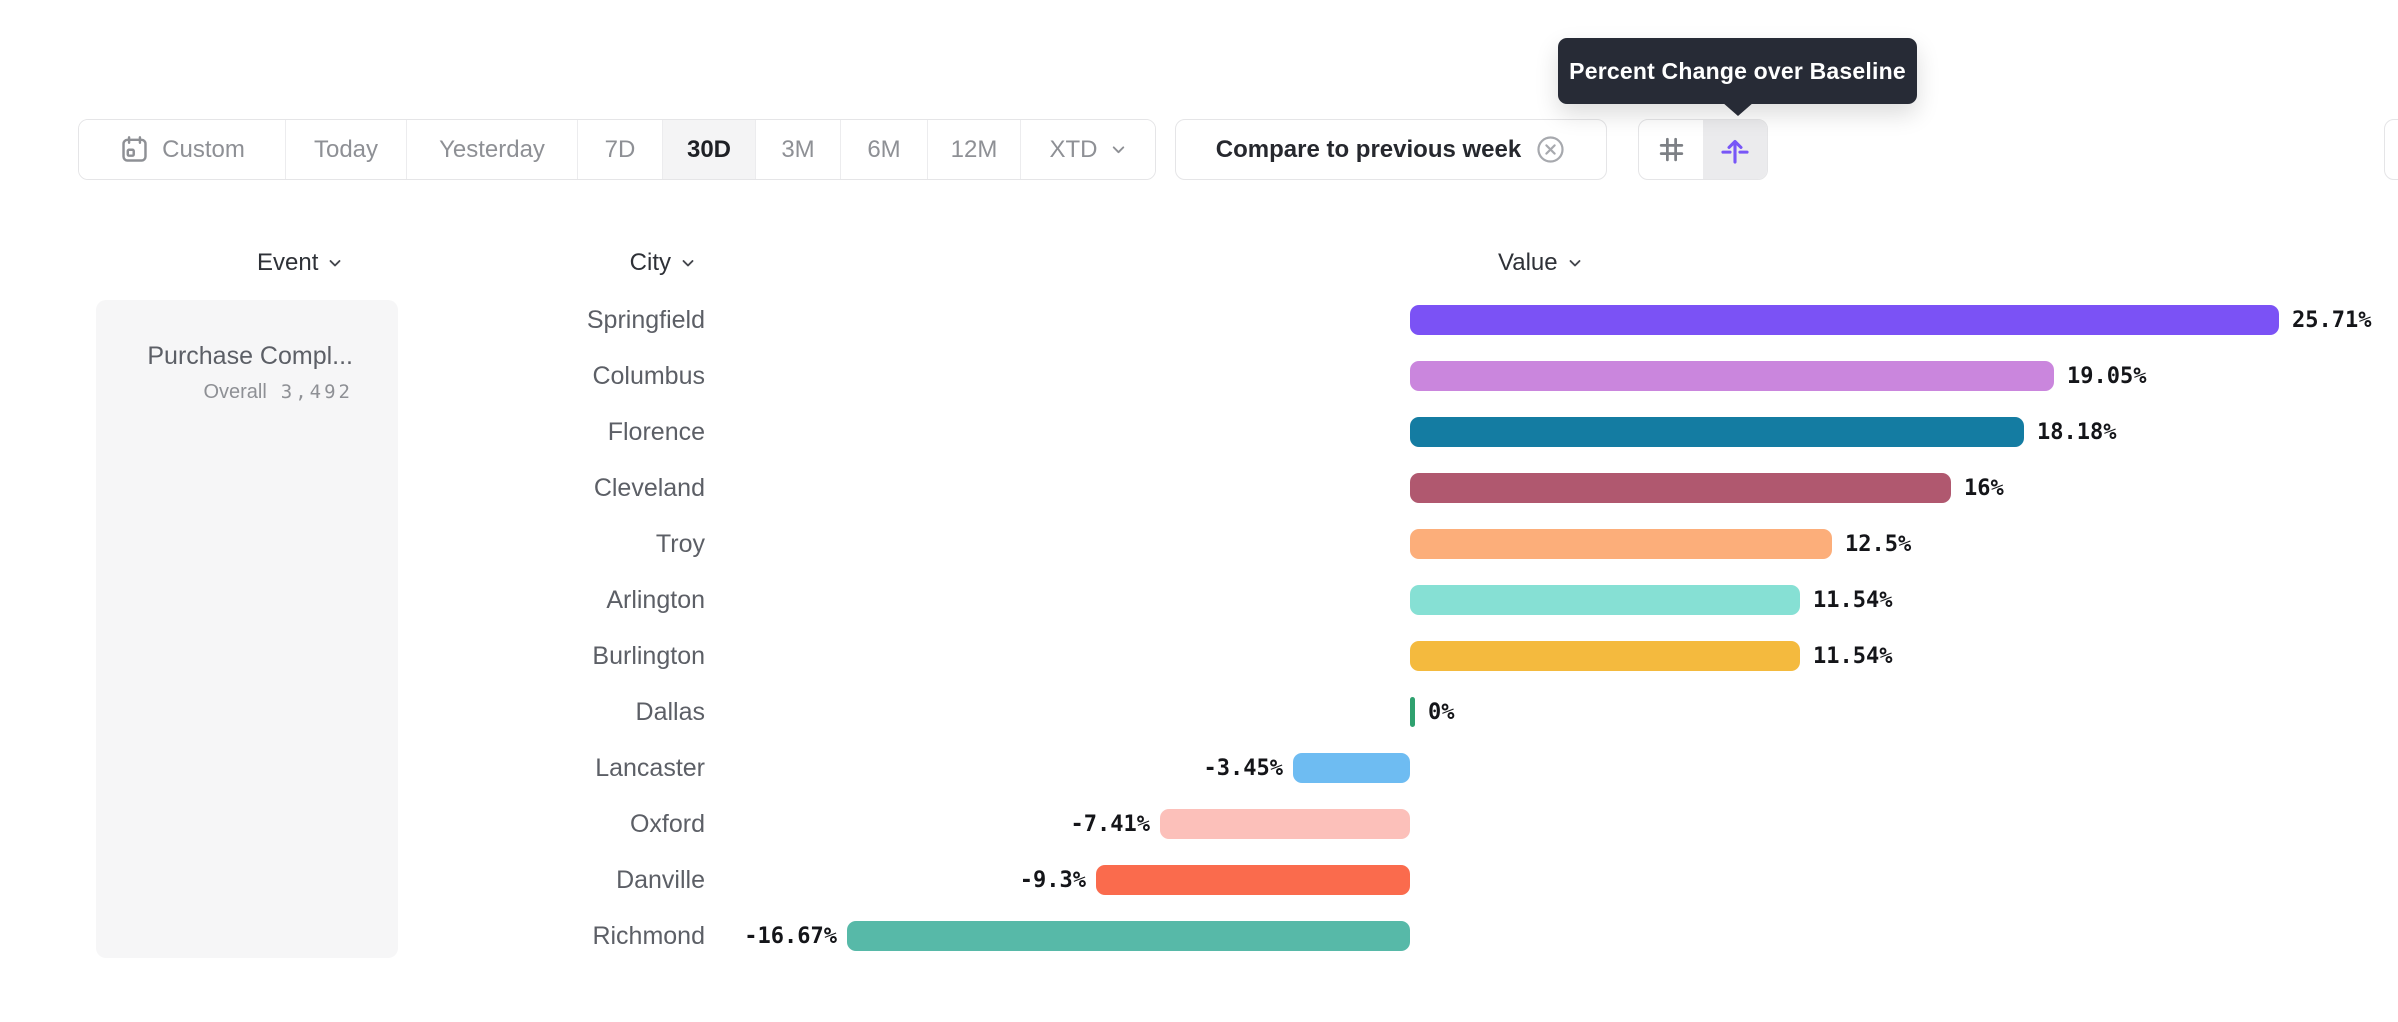 This screenshot has width=2398, height=1022. I want to click on edge-clipped-button, so click(2391, 149).